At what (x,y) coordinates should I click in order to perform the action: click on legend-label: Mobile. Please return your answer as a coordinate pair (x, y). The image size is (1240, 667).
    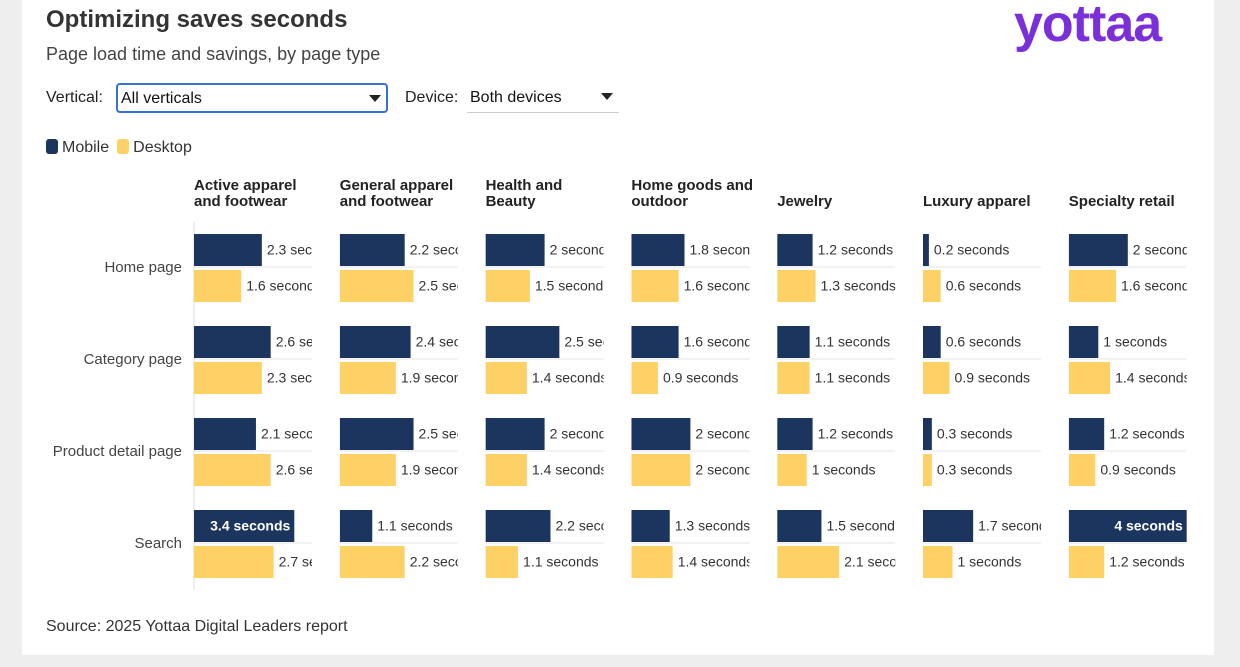
    Looking at the image, I should click on (86, 147).